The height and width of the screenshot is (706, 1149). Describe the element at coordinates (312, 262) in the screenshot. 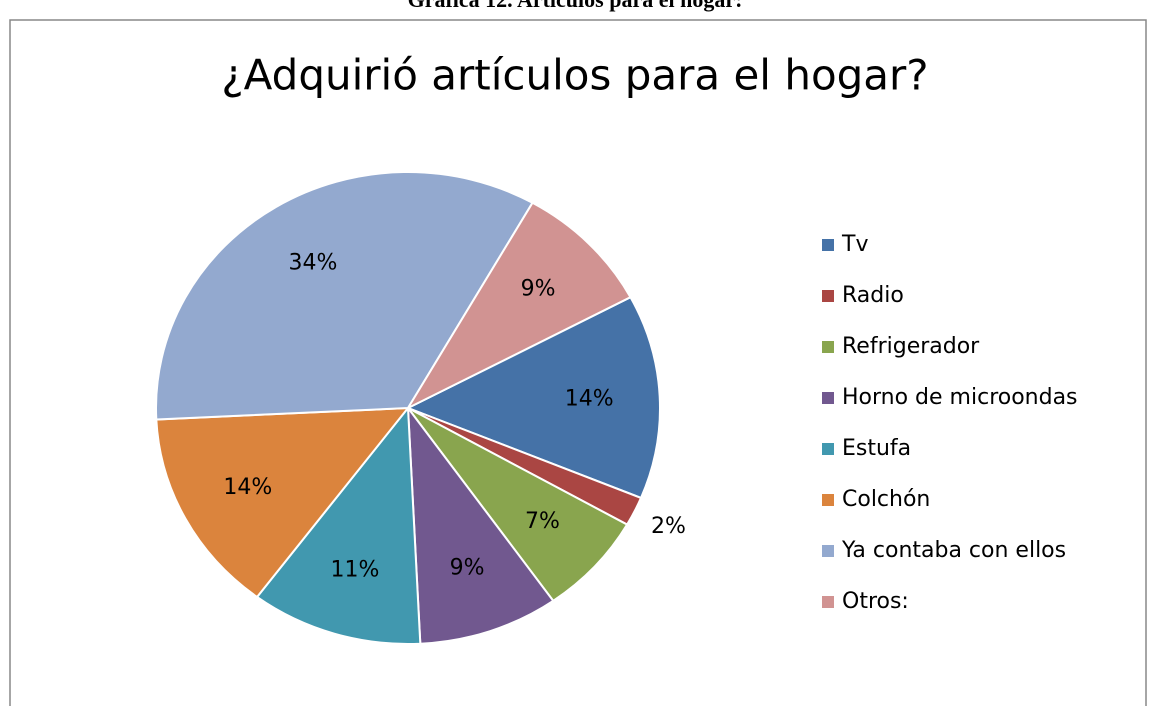

I see `data-label: 34%` at that location.